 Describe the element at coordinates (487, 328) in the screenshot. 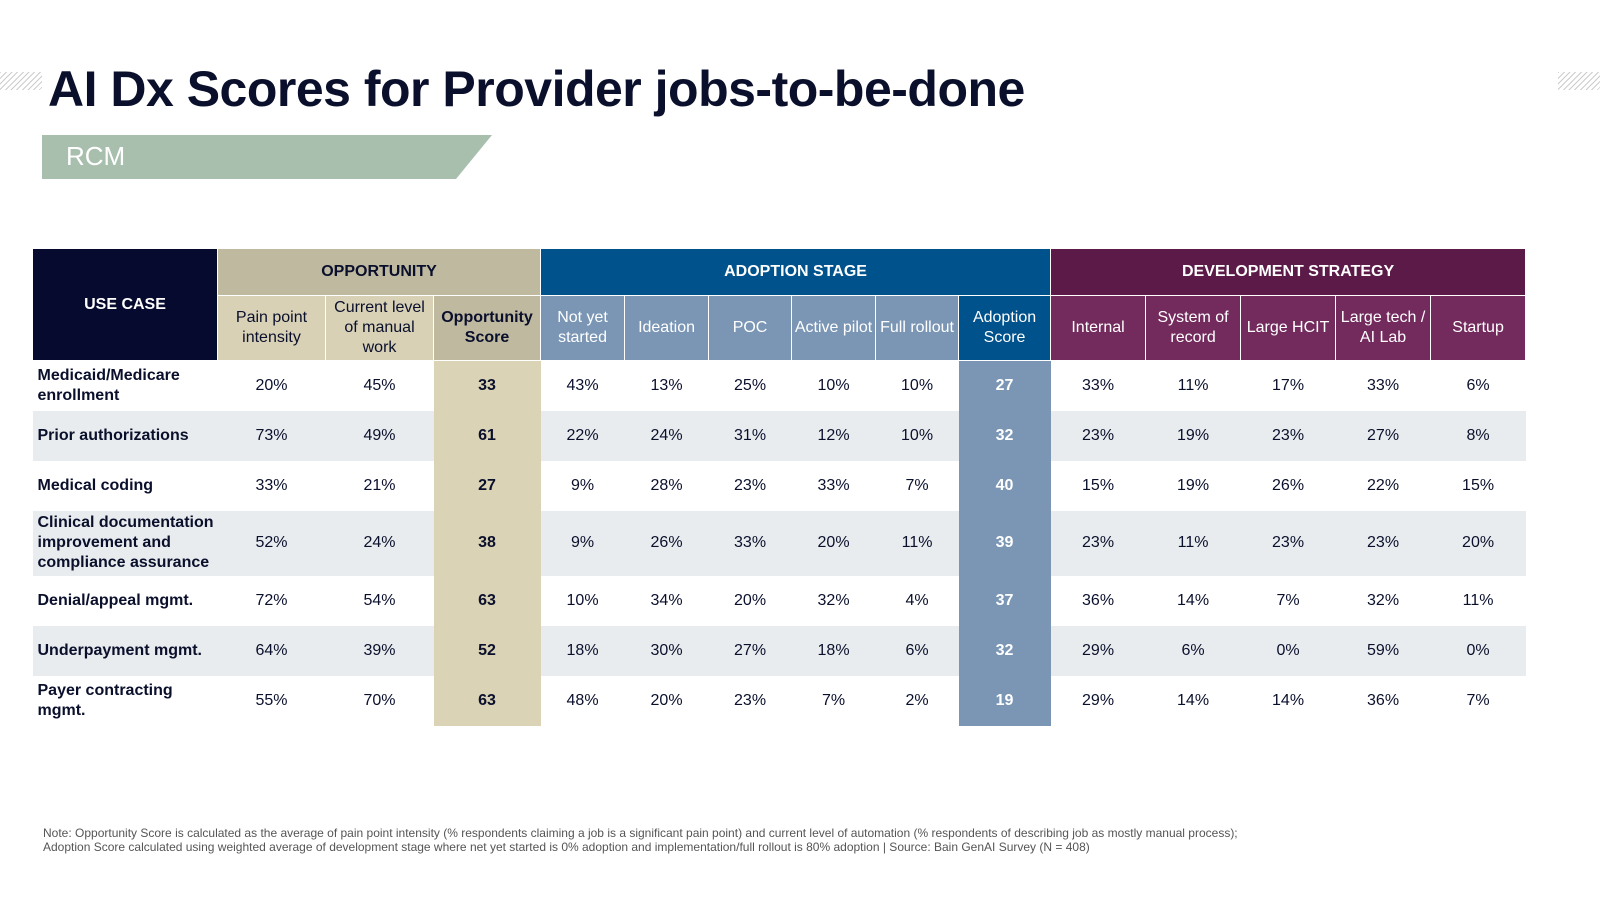

I see `column-header: Opportunity Score` at that location.